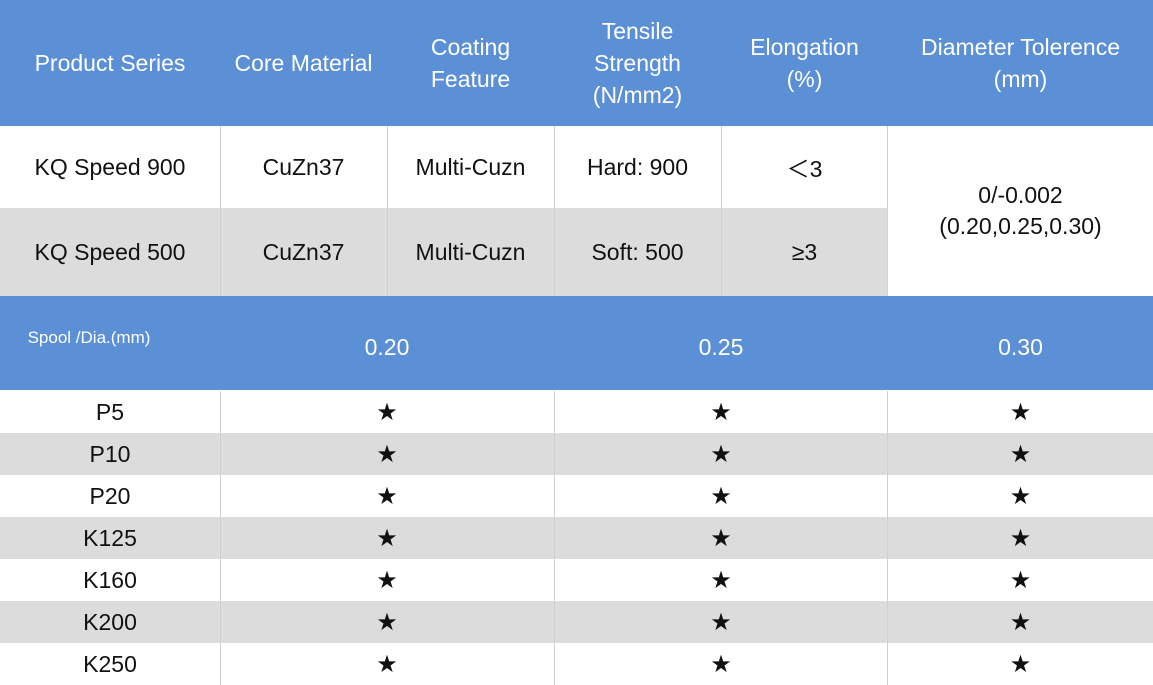  What do you see at coordinates (1020, 79) in the screenshot?
I see `header-line: (mm)` at bounding box center [1020, 79].